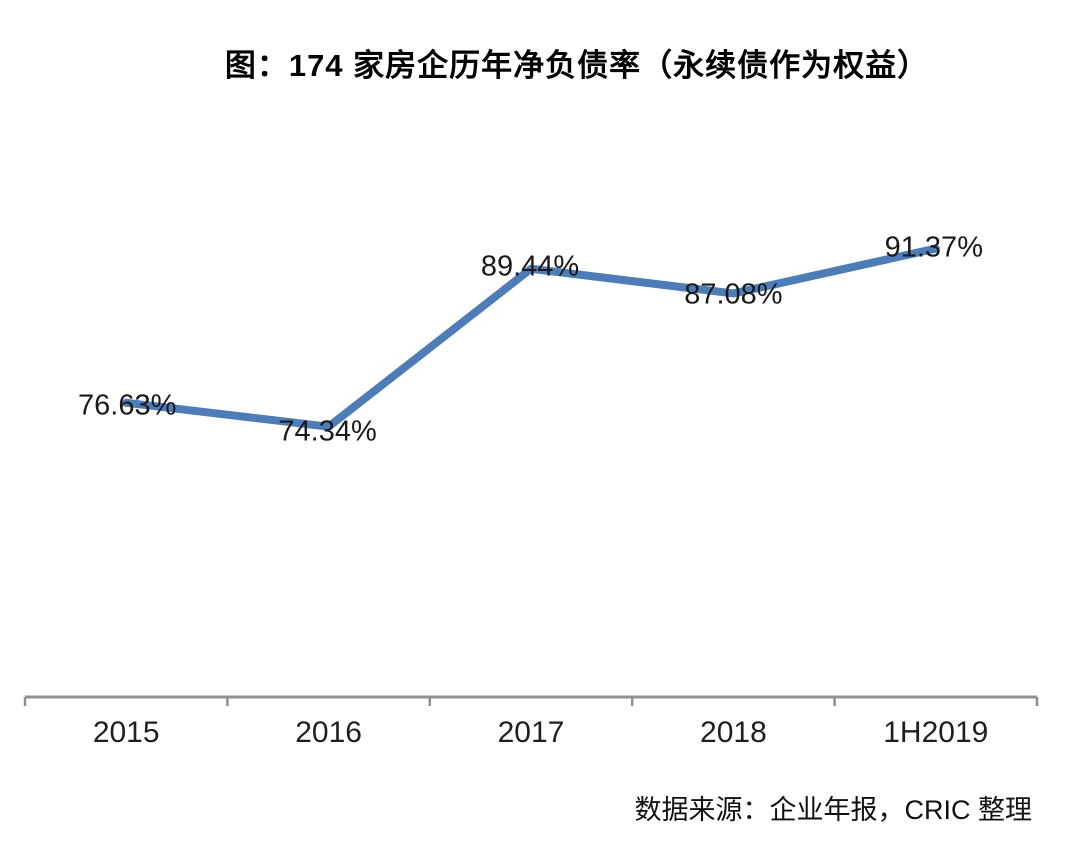 This screenshot has width=1080, height=851. I want to click on x-axis-label: 2016, so click(328, 732).